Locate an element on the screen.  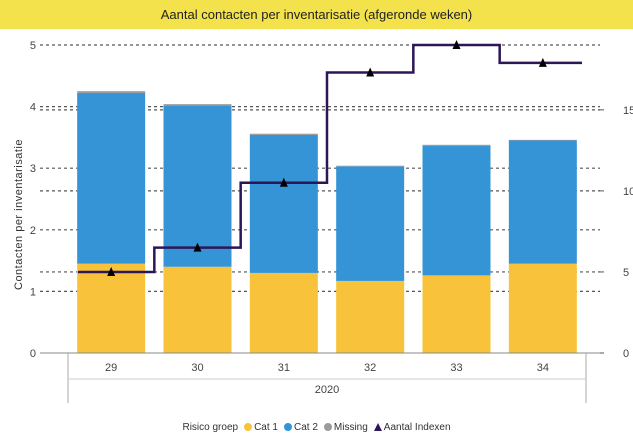
y-tick-label: 1 is located at coordinates (33, 292).